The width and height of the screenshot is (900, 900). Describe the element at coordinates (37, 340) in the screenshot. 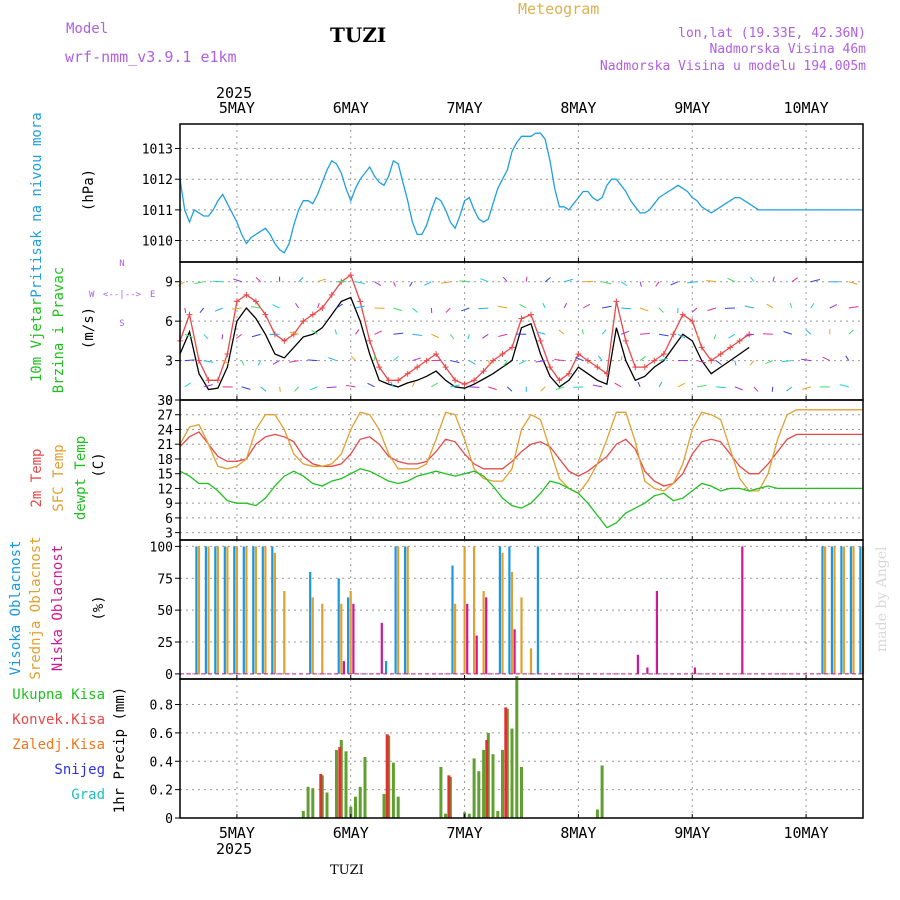

I see `wind-label: 10m Vjetar` at that location.